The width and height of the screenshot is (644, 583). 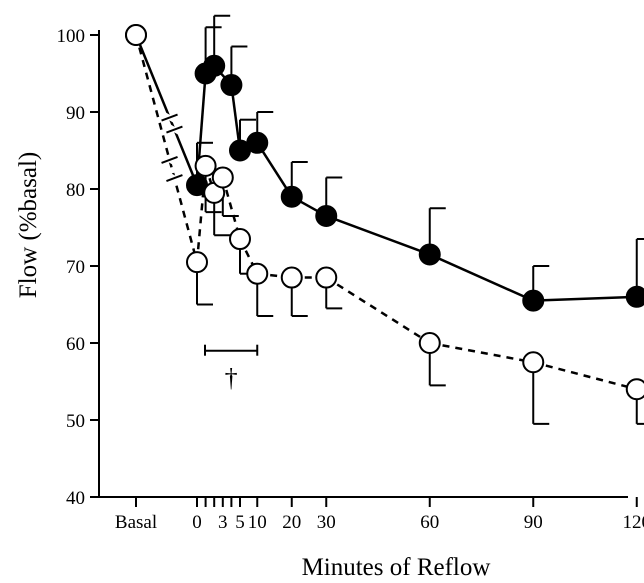 What do you see at coordinates (28, 225) in the screenshot?
I see `y-axis-title: Flow (%basal)` at bounding box center [28, 225].